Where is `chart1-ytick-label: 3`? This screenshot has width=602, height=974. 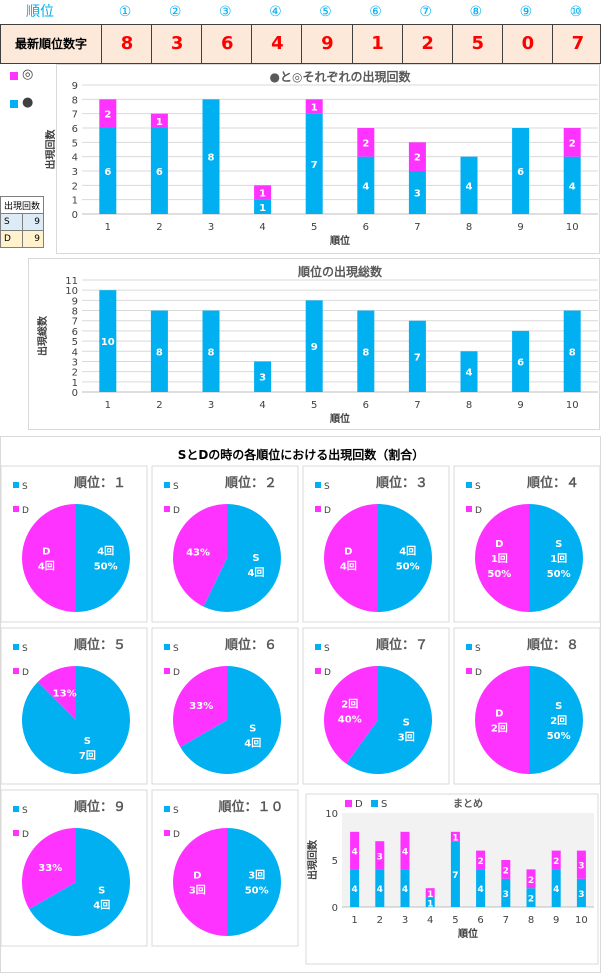
chart1-ytick-label: 3 is located at coordinates (75, 172).